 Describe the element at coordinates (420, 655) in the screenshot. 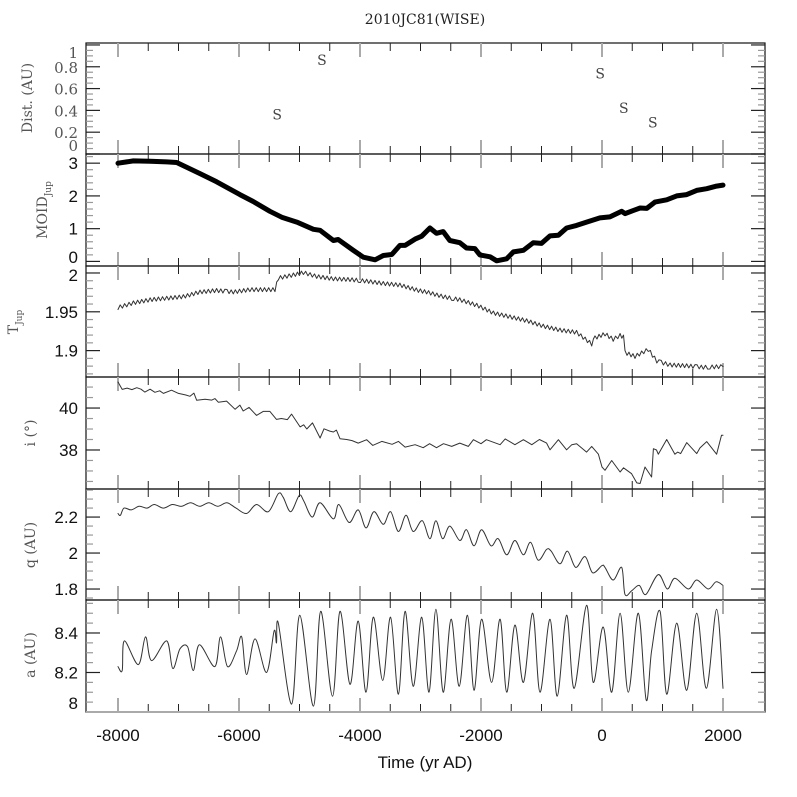

I see `series-line-a` at that location.